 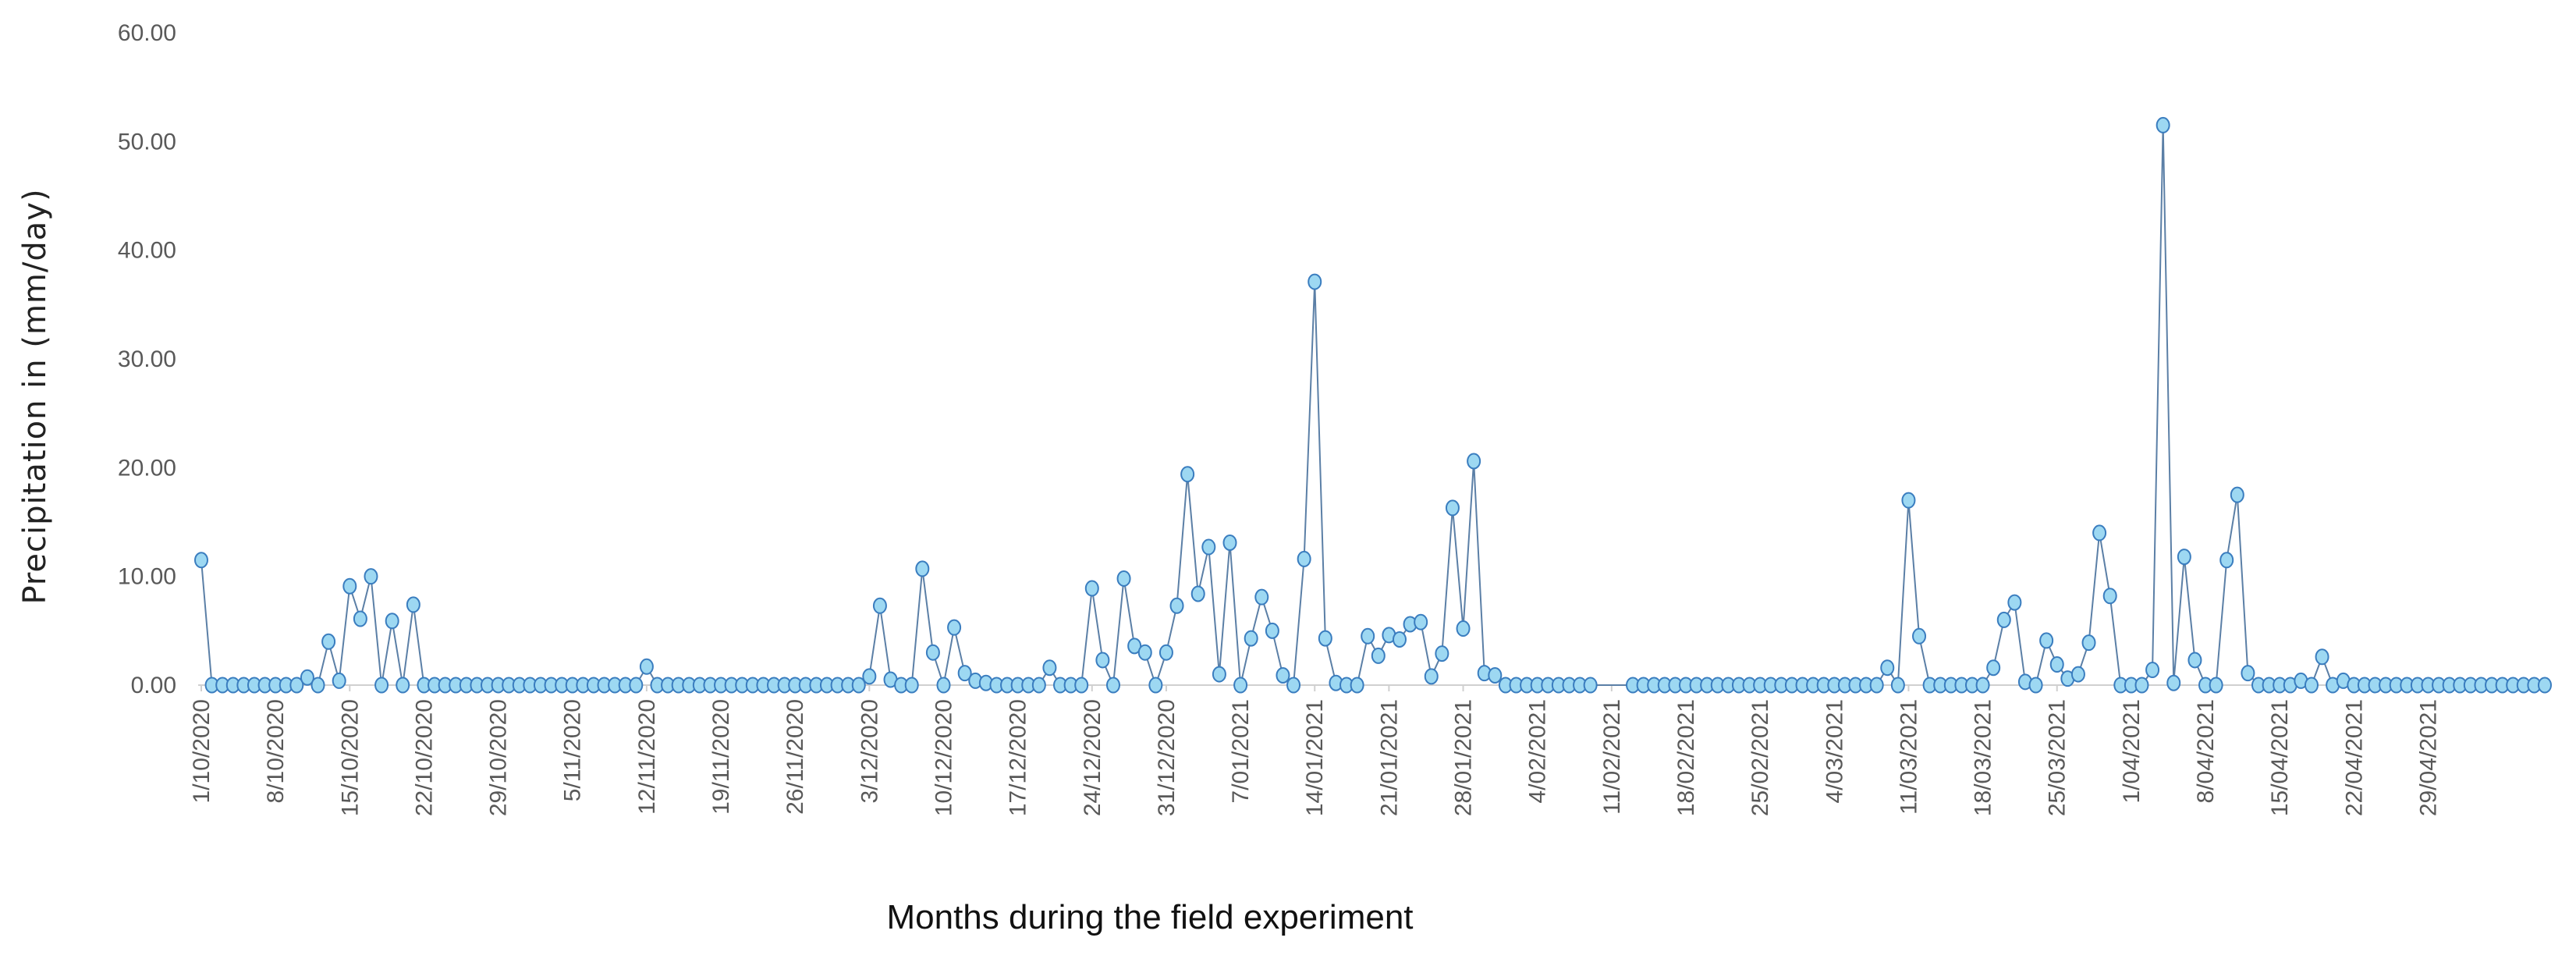 I want to click on x-tick-label: 1/10/2020, so click(x=202, y=751).